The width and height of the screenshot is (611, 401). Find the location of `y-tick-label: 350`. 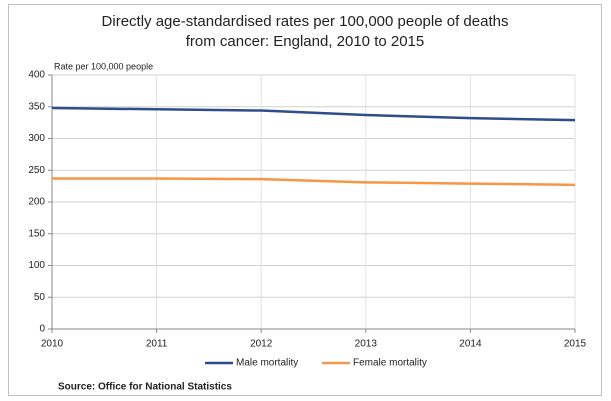

y-tick-label: 350 is located at coordinates (36, 106).